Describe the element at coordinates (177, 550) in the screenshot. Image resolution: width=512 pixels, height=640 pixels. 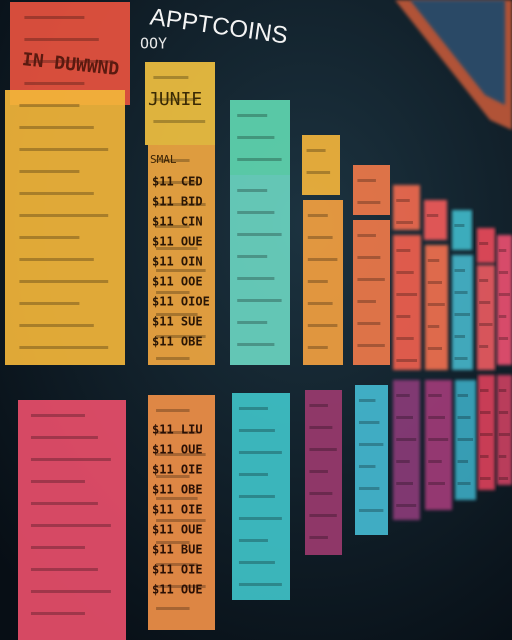
I see `card-line: $11 BUE` at that location.